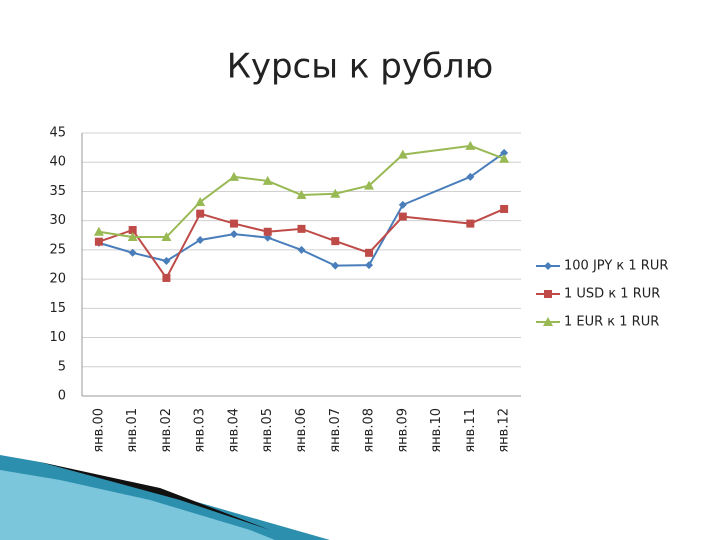  Describe the element at coordinates (360, 67) in the screenshot. I see `chart-title: Курсы к рублю` at that location.